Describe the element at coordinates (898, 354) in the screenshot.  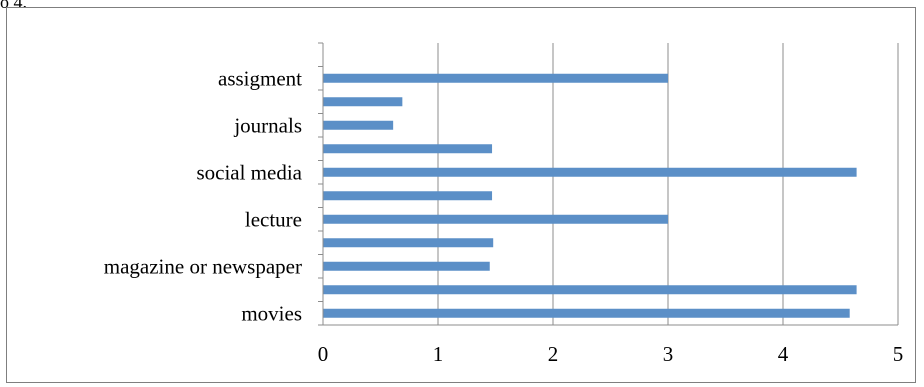
I see `x-tick-label-5: 5` at that location.